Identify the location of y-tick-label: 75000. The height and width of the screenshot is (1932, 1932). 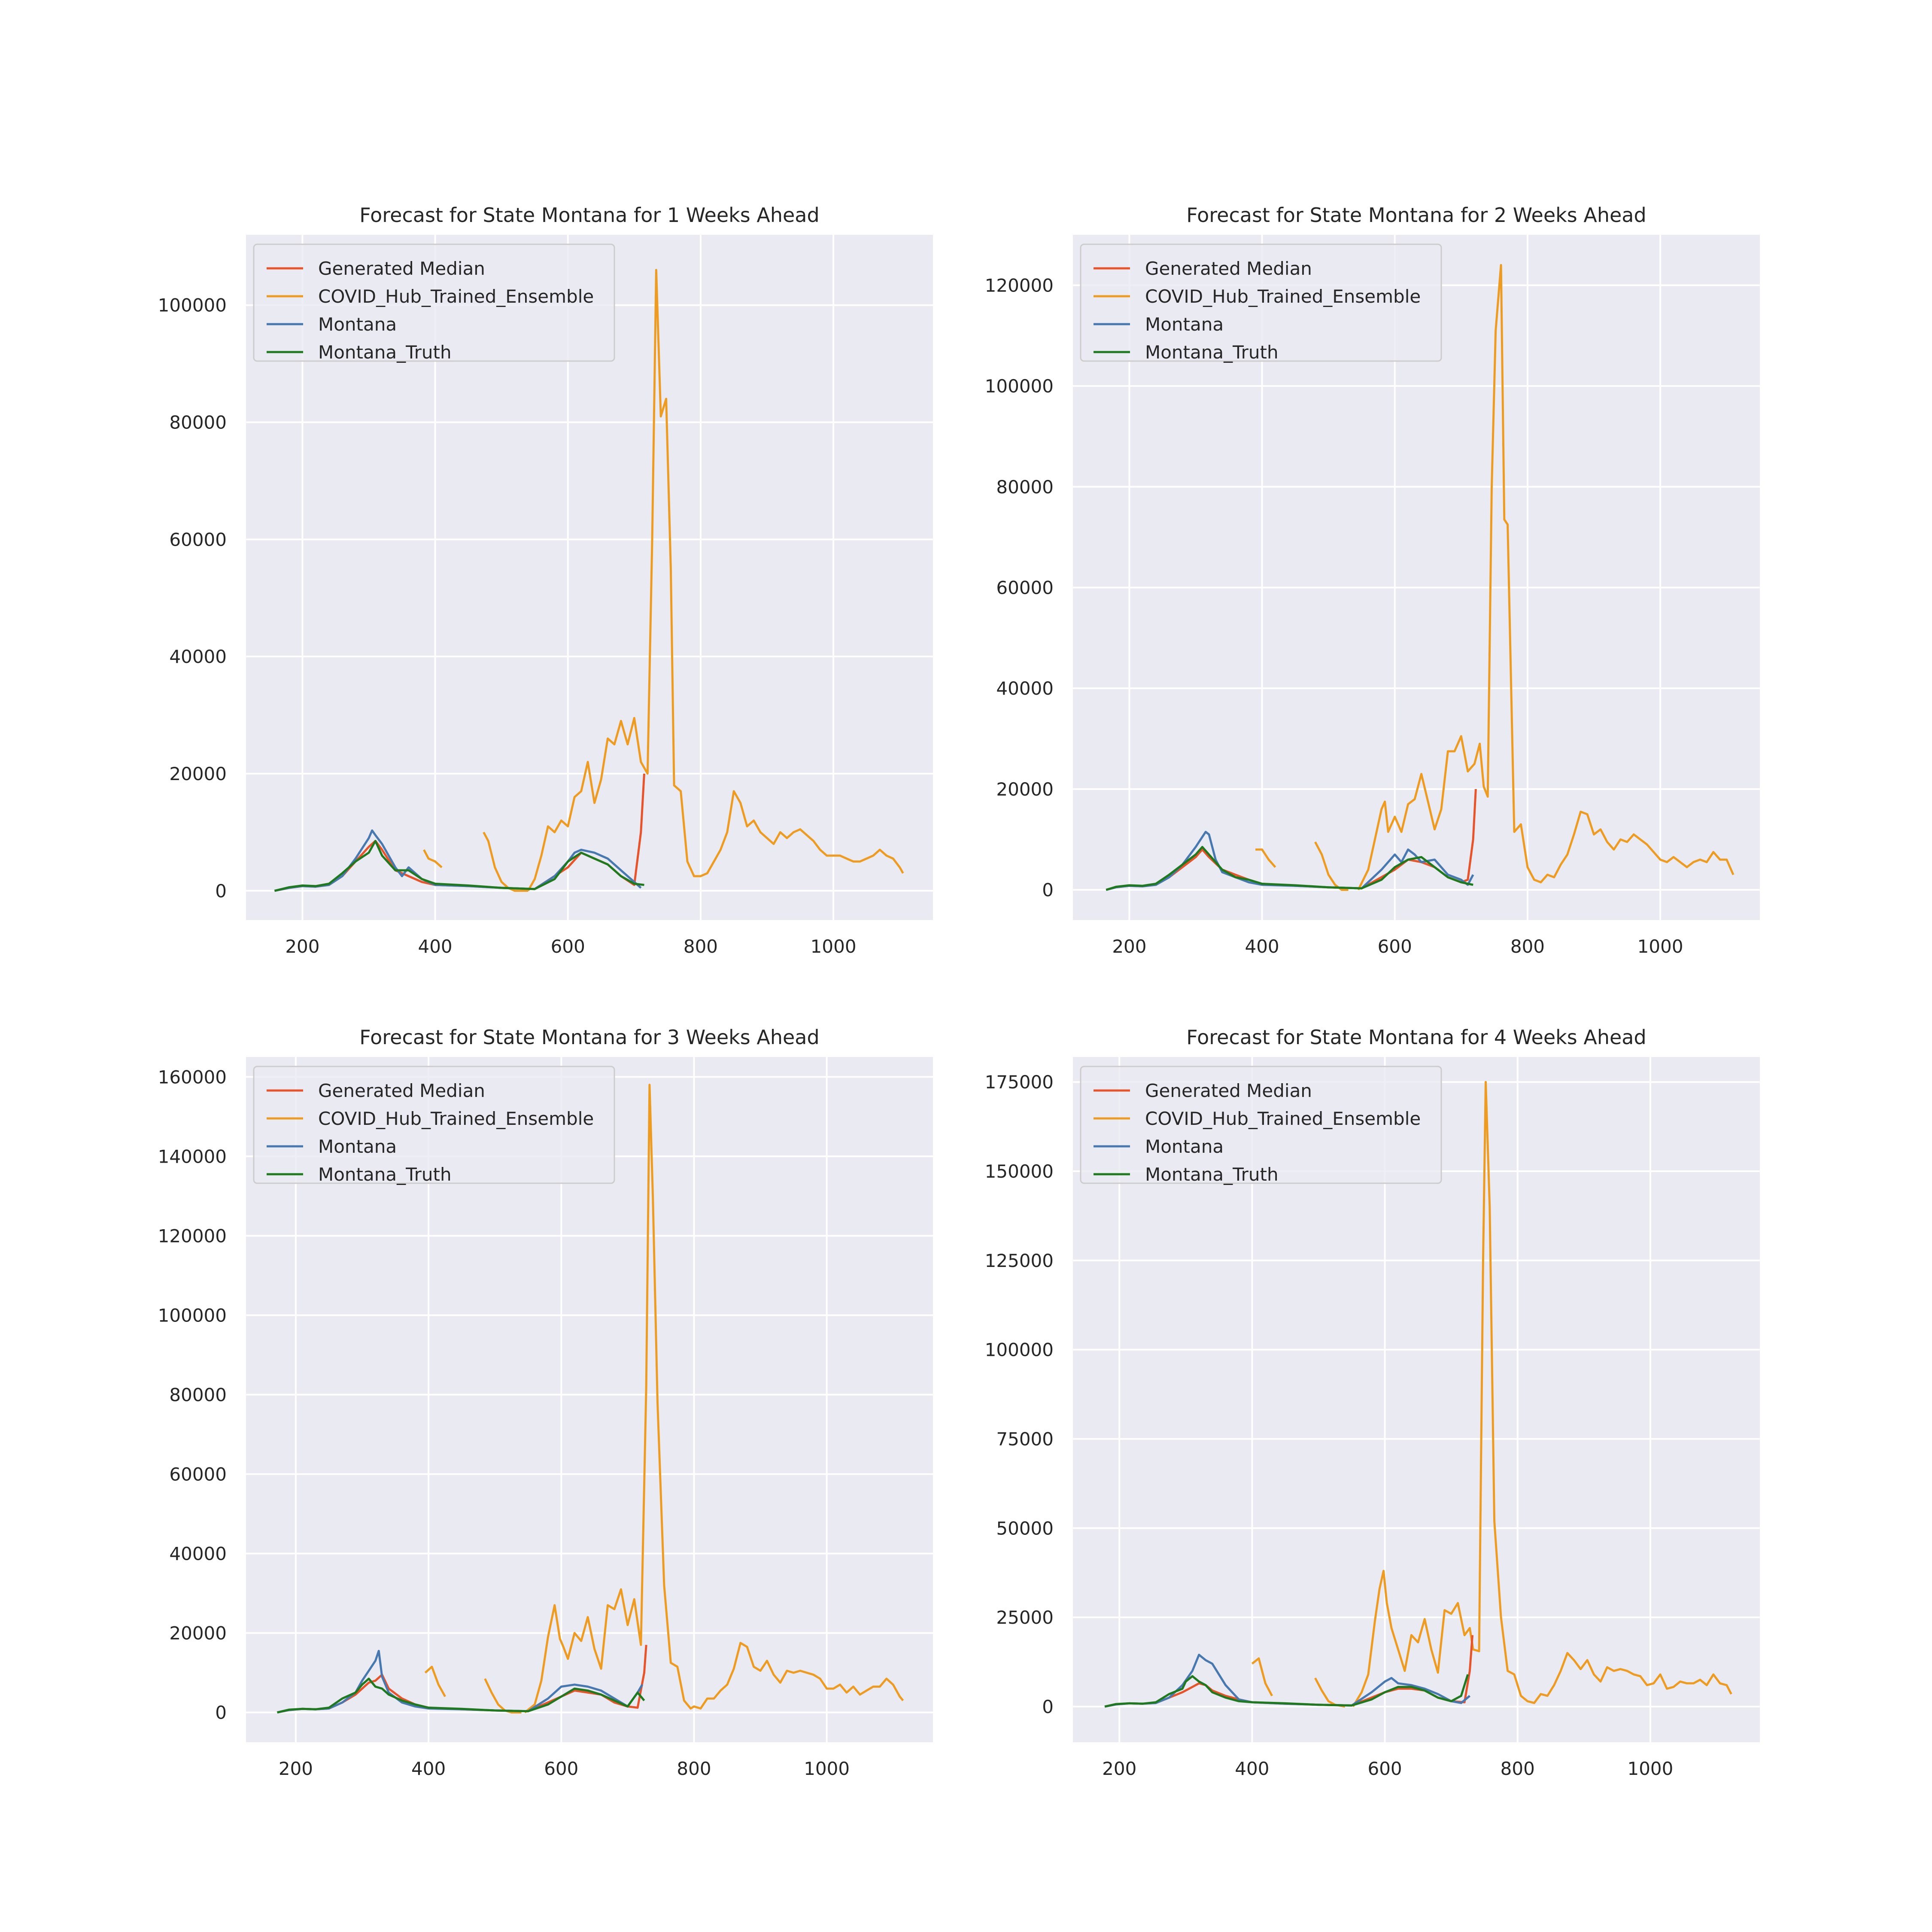
(1025, 1438).